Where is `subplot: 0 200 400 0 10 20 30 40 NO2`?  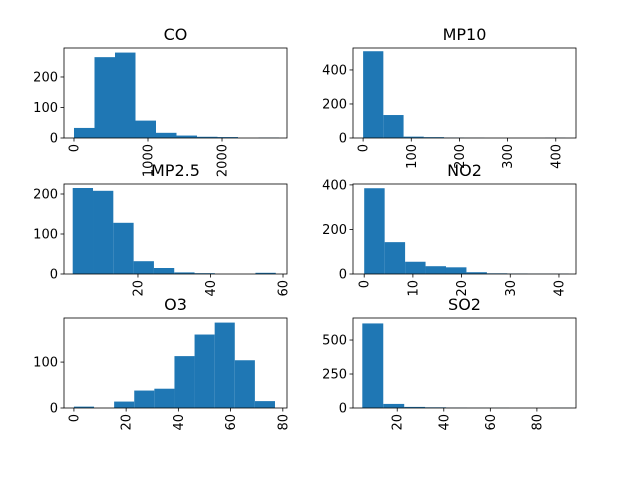 subplot: 0 200 400 0 10 20 30 40 NO2 is located at coordinates (449, 229).